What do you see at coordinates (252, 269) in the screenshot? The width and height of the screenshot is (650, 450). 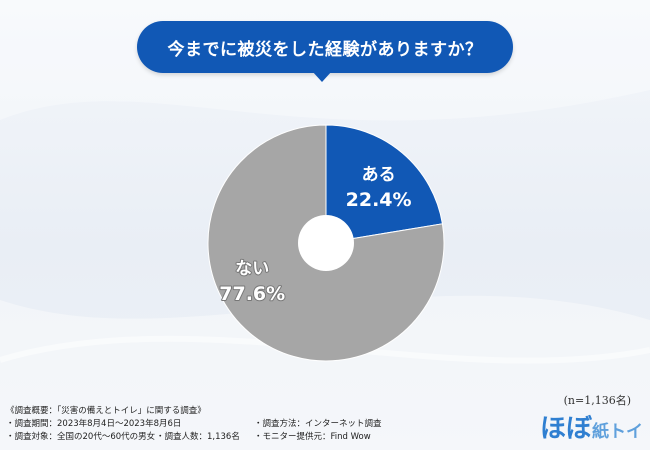 I see `slice-category-label-2: ない` at bounding box center [252, 269].